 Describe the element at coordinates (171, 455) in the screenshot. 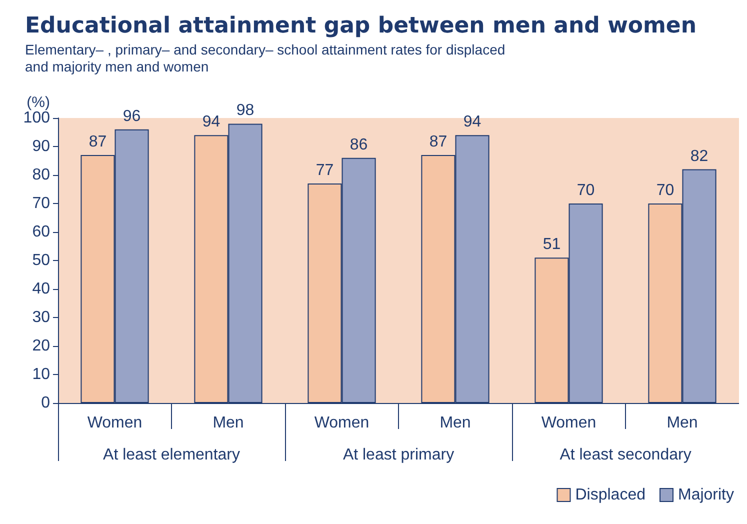

I see `text: At least elementary` at that location.